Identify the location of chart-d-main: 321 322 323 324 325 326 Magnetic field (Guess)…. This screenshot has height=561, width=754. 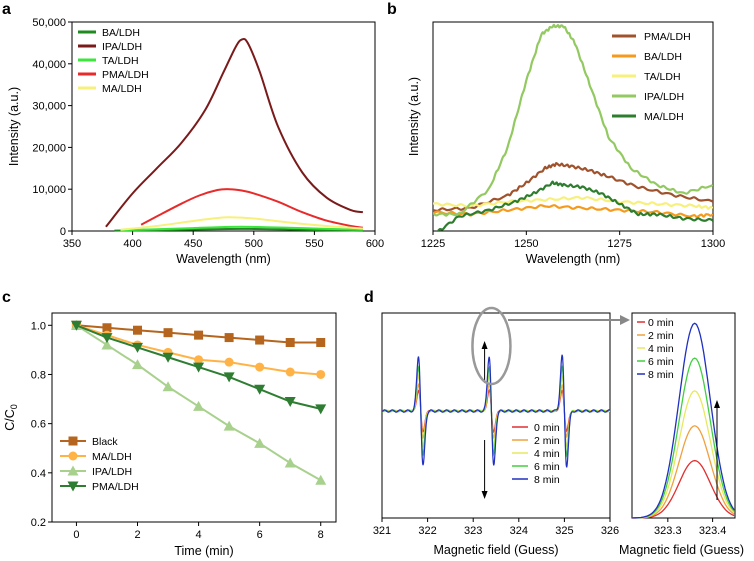
(496, 431).